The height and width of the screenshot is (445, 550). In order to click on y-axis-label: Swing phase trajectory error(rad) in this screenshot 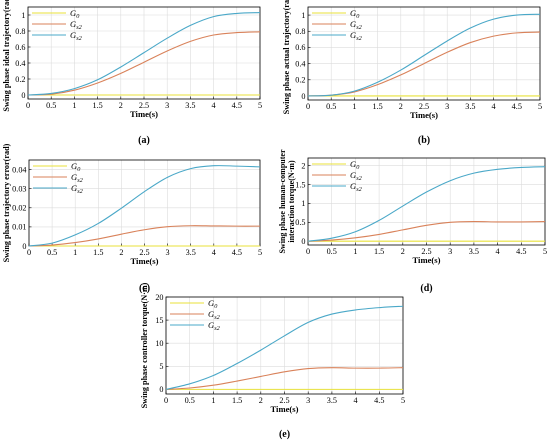, I will do `click(6, 202)`.